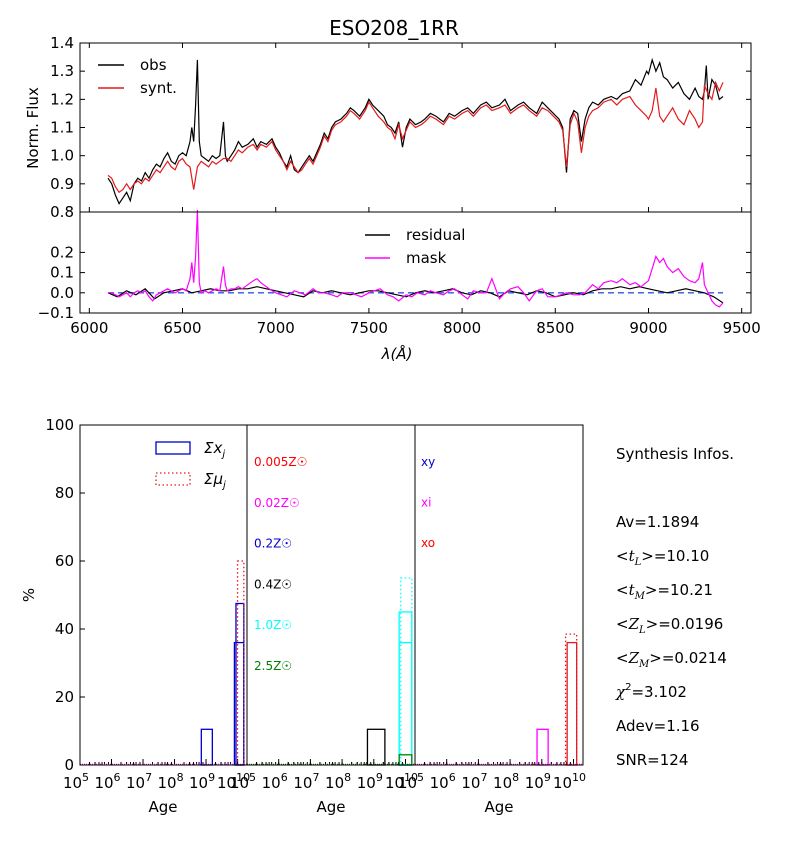 This screenshot has height=850, width=790. I want to click on metallicity-label: 1.0Z☉, so click(273, 625).